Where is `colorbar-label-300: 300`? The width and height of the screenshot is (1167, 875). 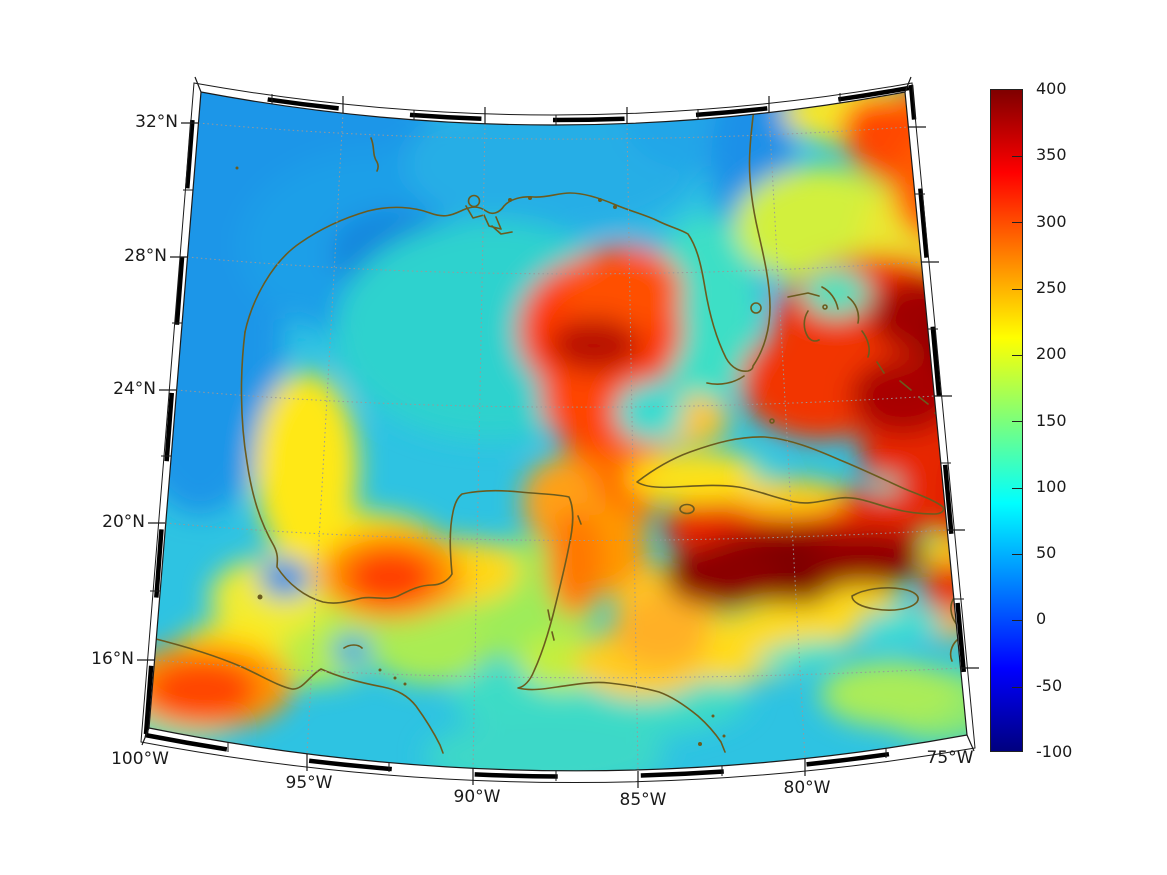
colorbar-label-300: 300 is located at coordinates (1051, 221).